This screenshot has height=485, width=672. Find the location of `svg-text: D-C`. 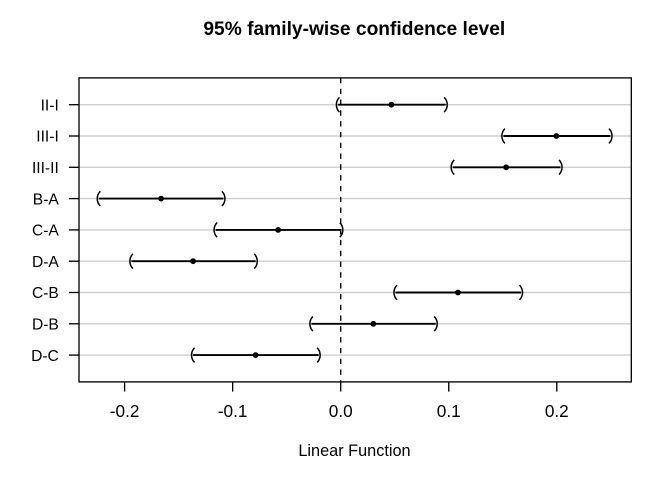

svg-text: D-C is located at coordinates (45, 356).